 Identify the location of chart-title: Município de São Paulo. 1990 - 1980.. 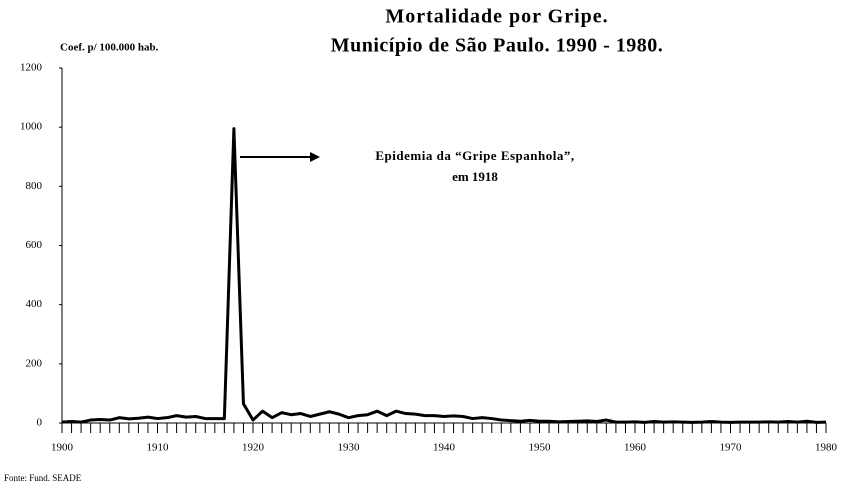
(497, 46).